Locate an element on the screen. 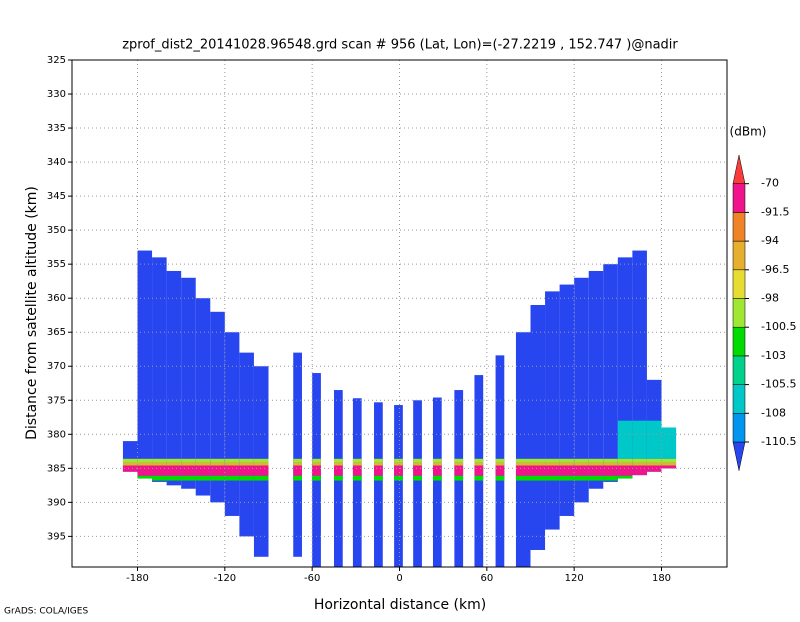 The image size is (800, 622). y-axis-label: Distance from satellite altitude (km) is located at coordinates (32, 313).